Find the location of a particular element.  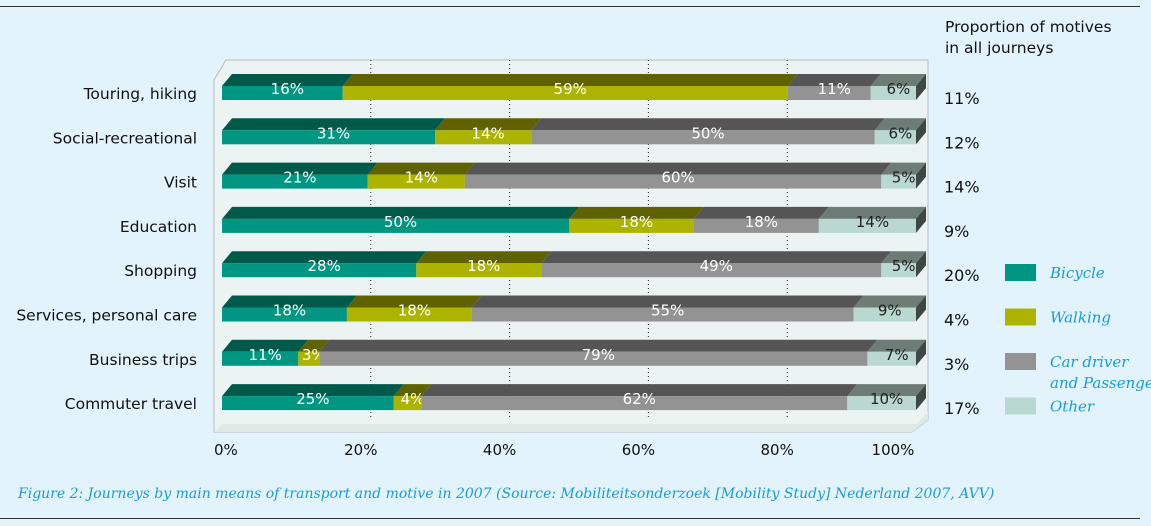

motive-proportion: 9% is located at coordinates (956, 231).